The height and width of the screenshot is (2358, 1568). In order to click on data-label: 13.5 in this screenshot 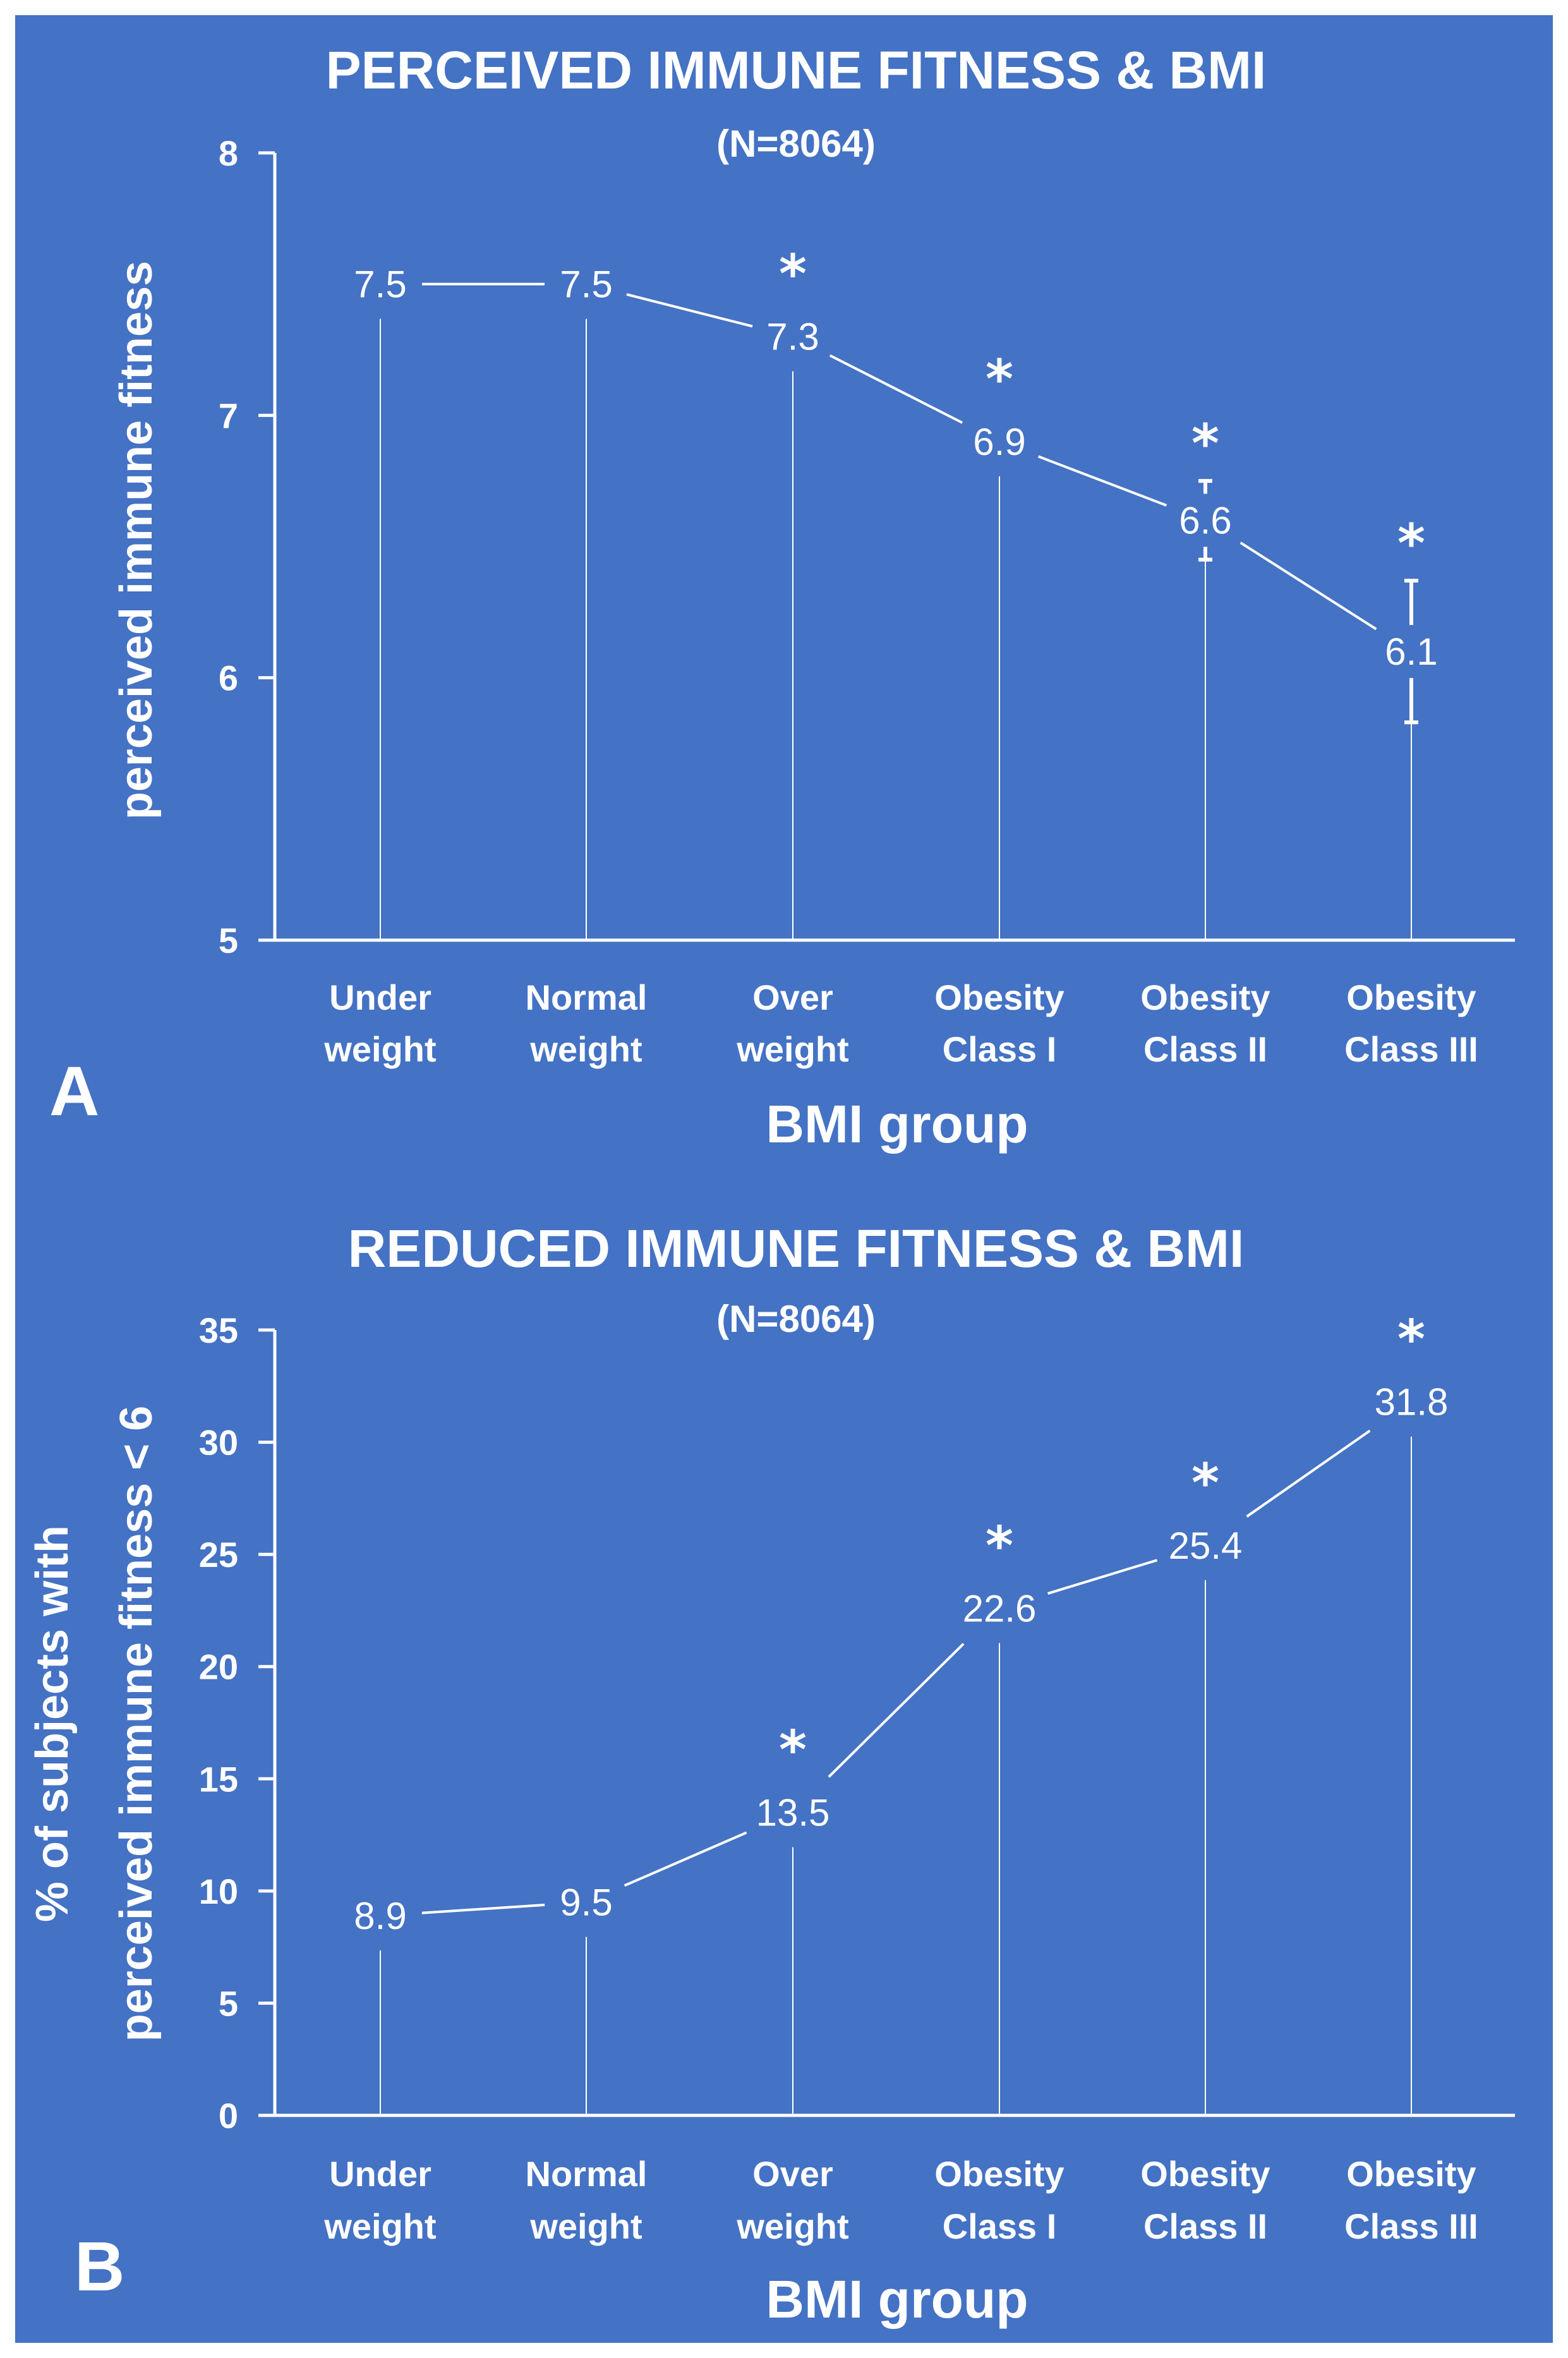, I will do `click(793, 1813)`.